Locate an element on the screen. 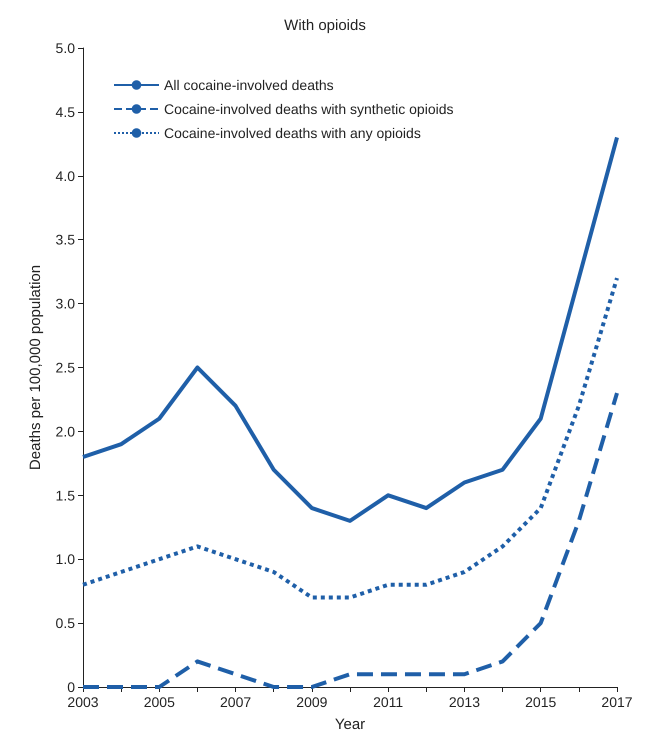 Image resolution: width=650 pixels, height=750 pixels. y-tick-label: 2.5 is located at coordinates (66, 368).